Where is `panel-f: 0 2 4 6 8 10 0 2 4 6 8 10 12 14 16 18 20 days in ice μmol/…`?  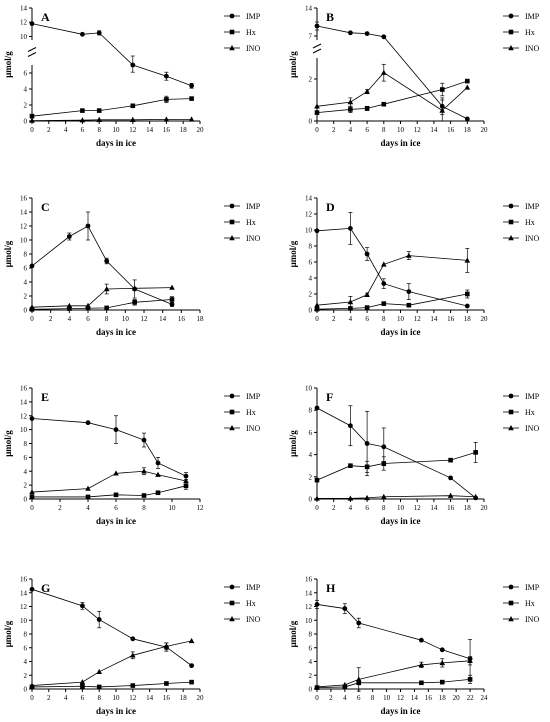
panel-f: 0 2 4 6 8 10 0 2 4 6 8 10 12 14 16 18 20 days in ice μmol/… is located at coordinates (414, 456).